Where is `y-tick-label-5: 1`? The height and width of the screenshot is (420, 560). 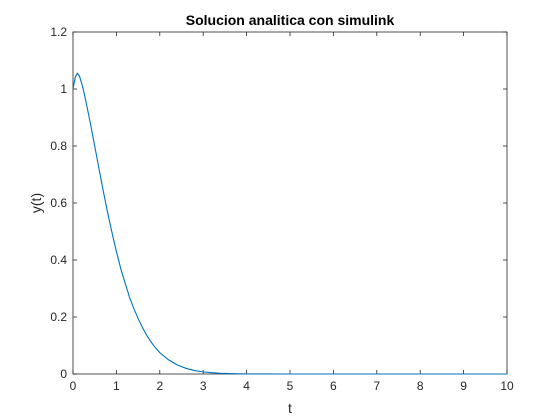
y-tick-label-5: 1 is located at coordinates (63, 89).